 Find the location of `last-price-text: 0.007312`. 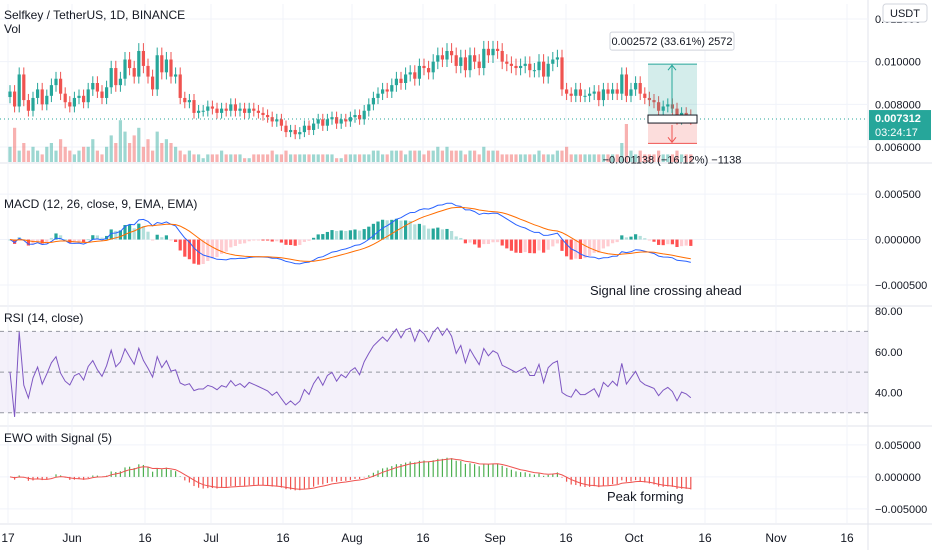

last-price-text: 0.007312 is located at coordinates (898, 119).